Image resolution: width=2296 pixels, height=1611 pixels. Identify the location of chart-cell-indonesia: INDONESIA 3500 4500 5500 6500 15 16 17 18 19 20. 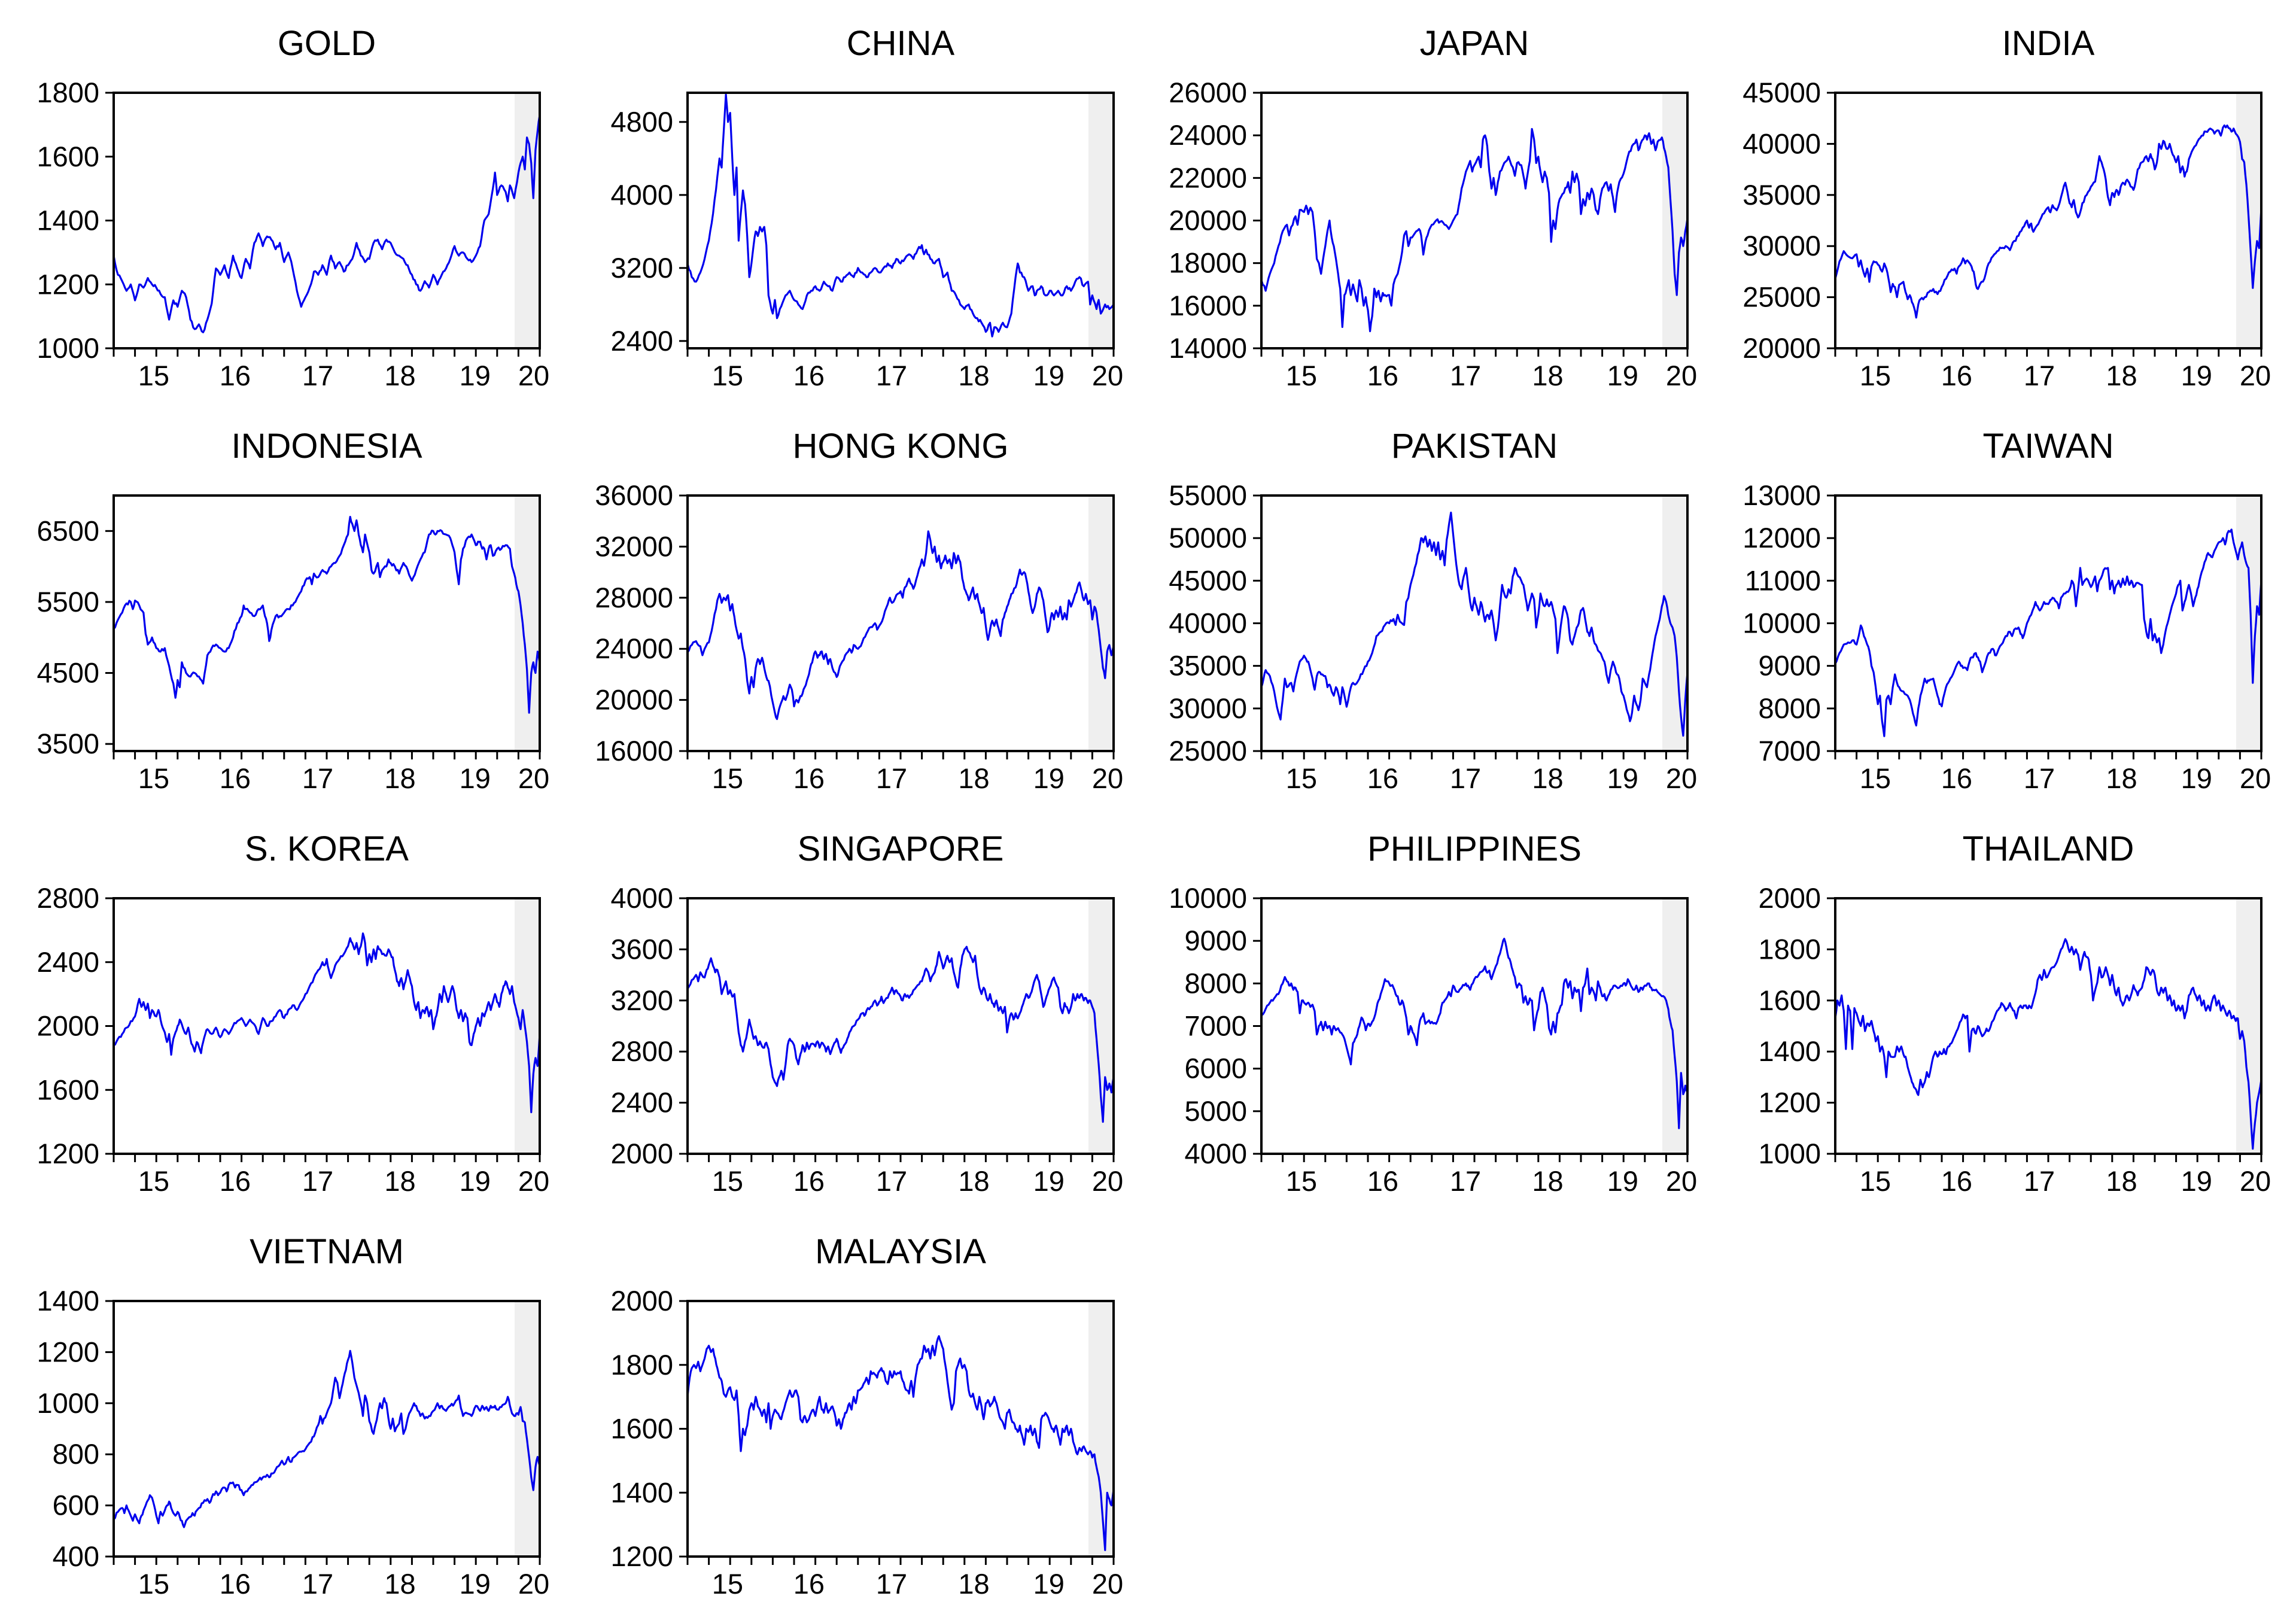
(287, 604).